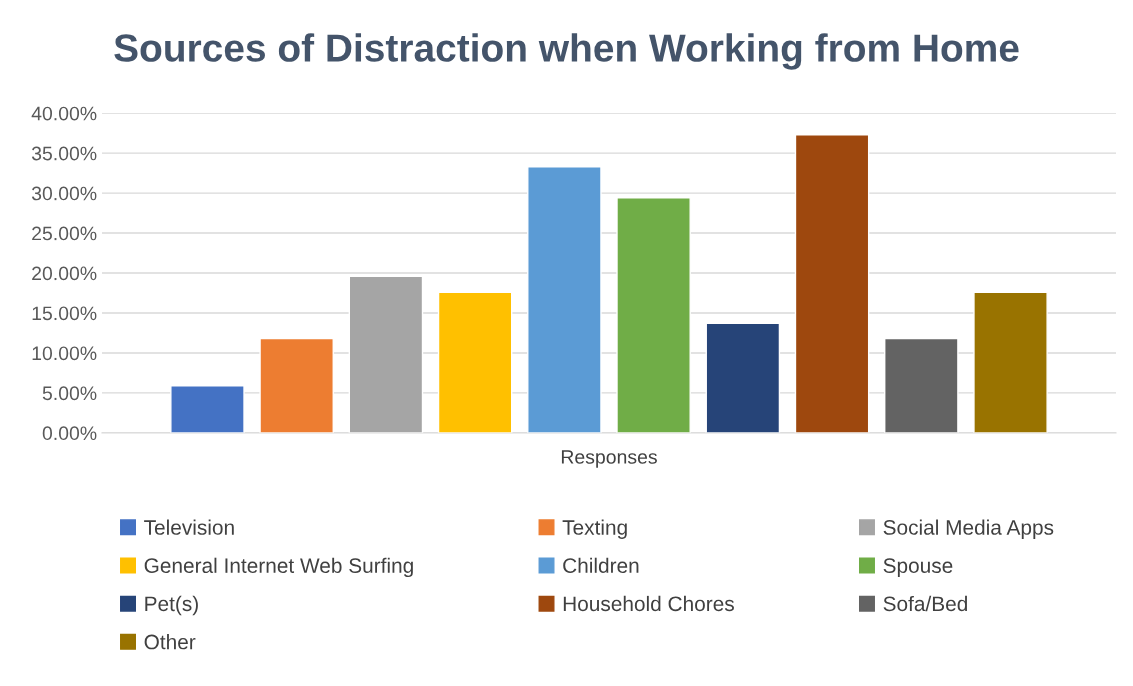 This screenshot has width=1133, height=686. I want to click on y-tick-label: 20.00%, so click(64, 273).